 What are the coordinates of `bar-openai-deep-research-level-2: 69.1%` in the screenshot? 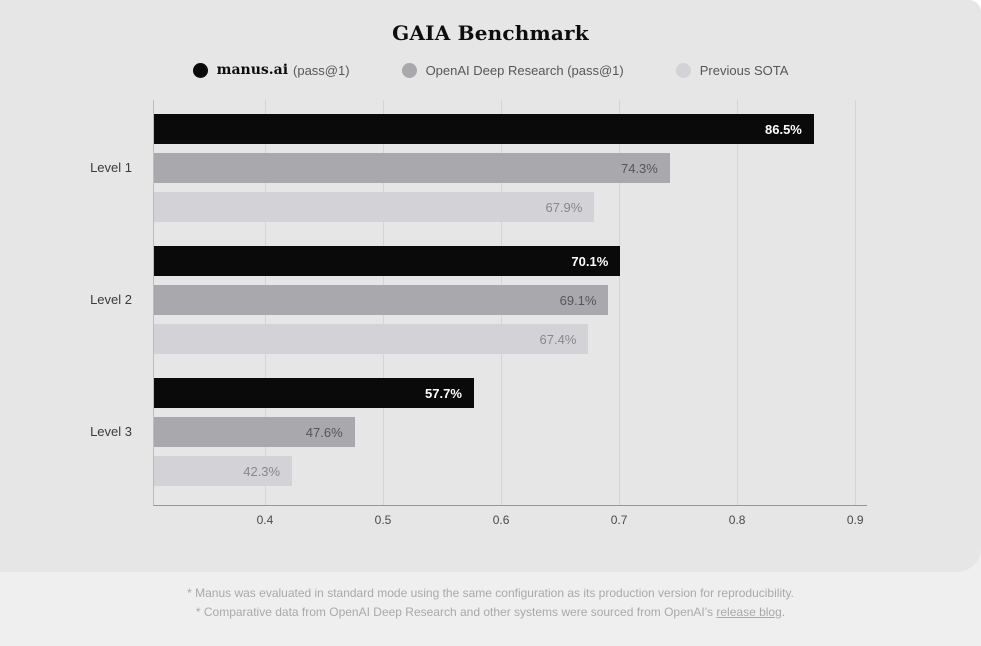 It's located at (381, 300).